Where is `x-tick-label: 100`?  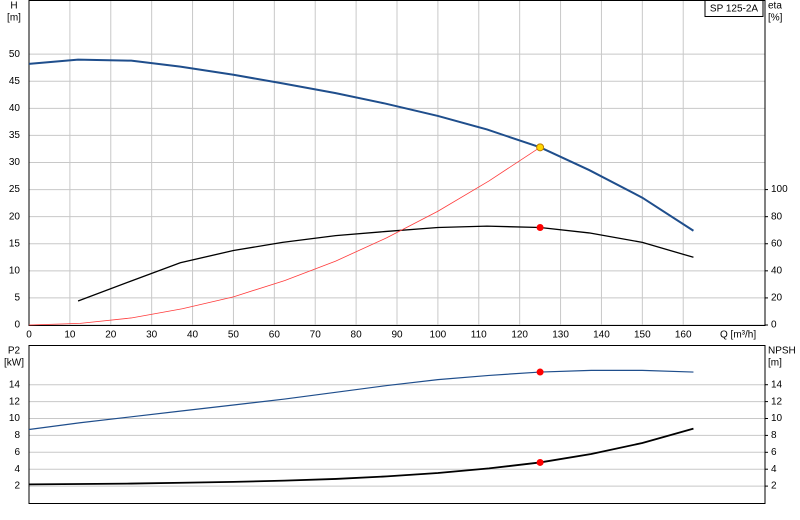
x-tick-label: 100 is located at coordinates (438, 335).